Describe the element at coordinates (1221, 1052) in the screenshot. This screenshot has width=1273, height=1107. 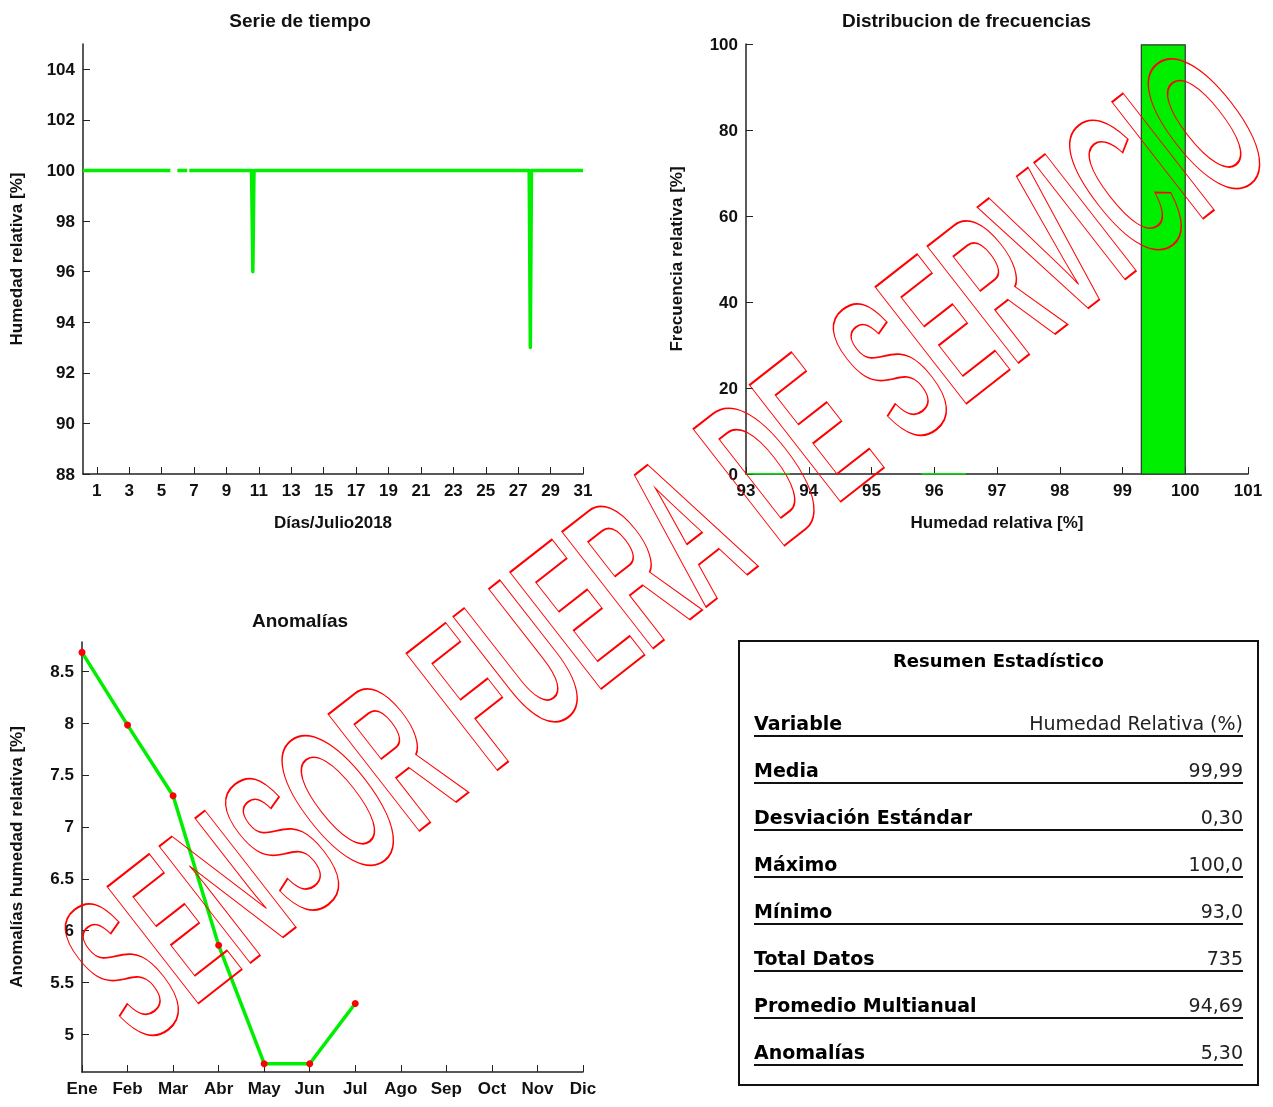
I see `text: 5,30` at that location.